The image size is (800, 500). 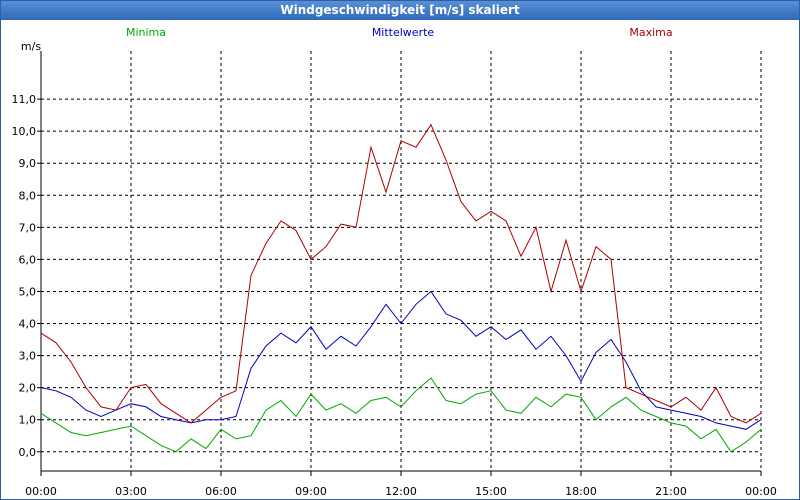 I want to click on y-tick-label: 1,0, so click(x=28, y=420).